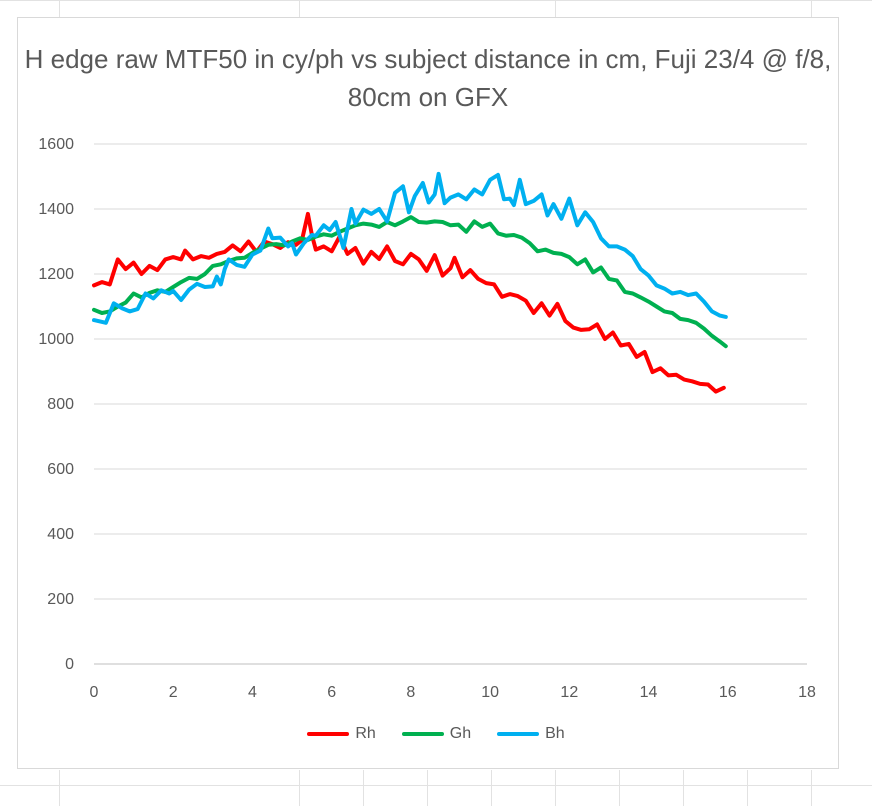  What do you see at coordinates (69, 664) in the screenshot?
I see `y-tick-label: 0` at bounding box center [69, 664].